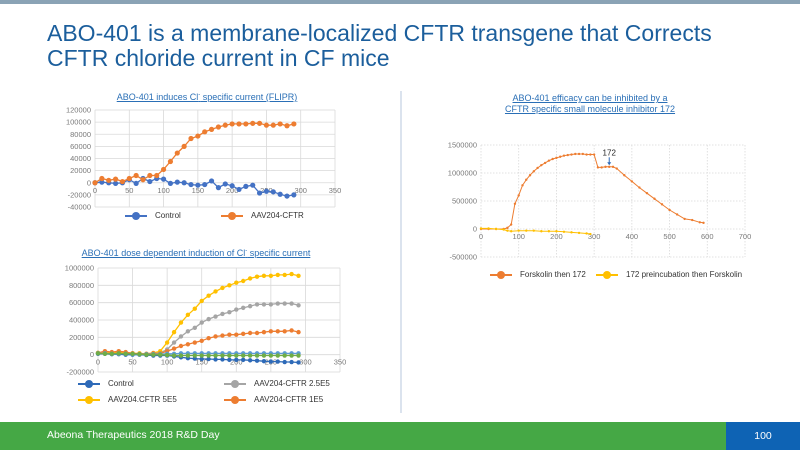  I want to click on flipr-chart-legend: Control AAV204-CFTR, so click(235, 217).